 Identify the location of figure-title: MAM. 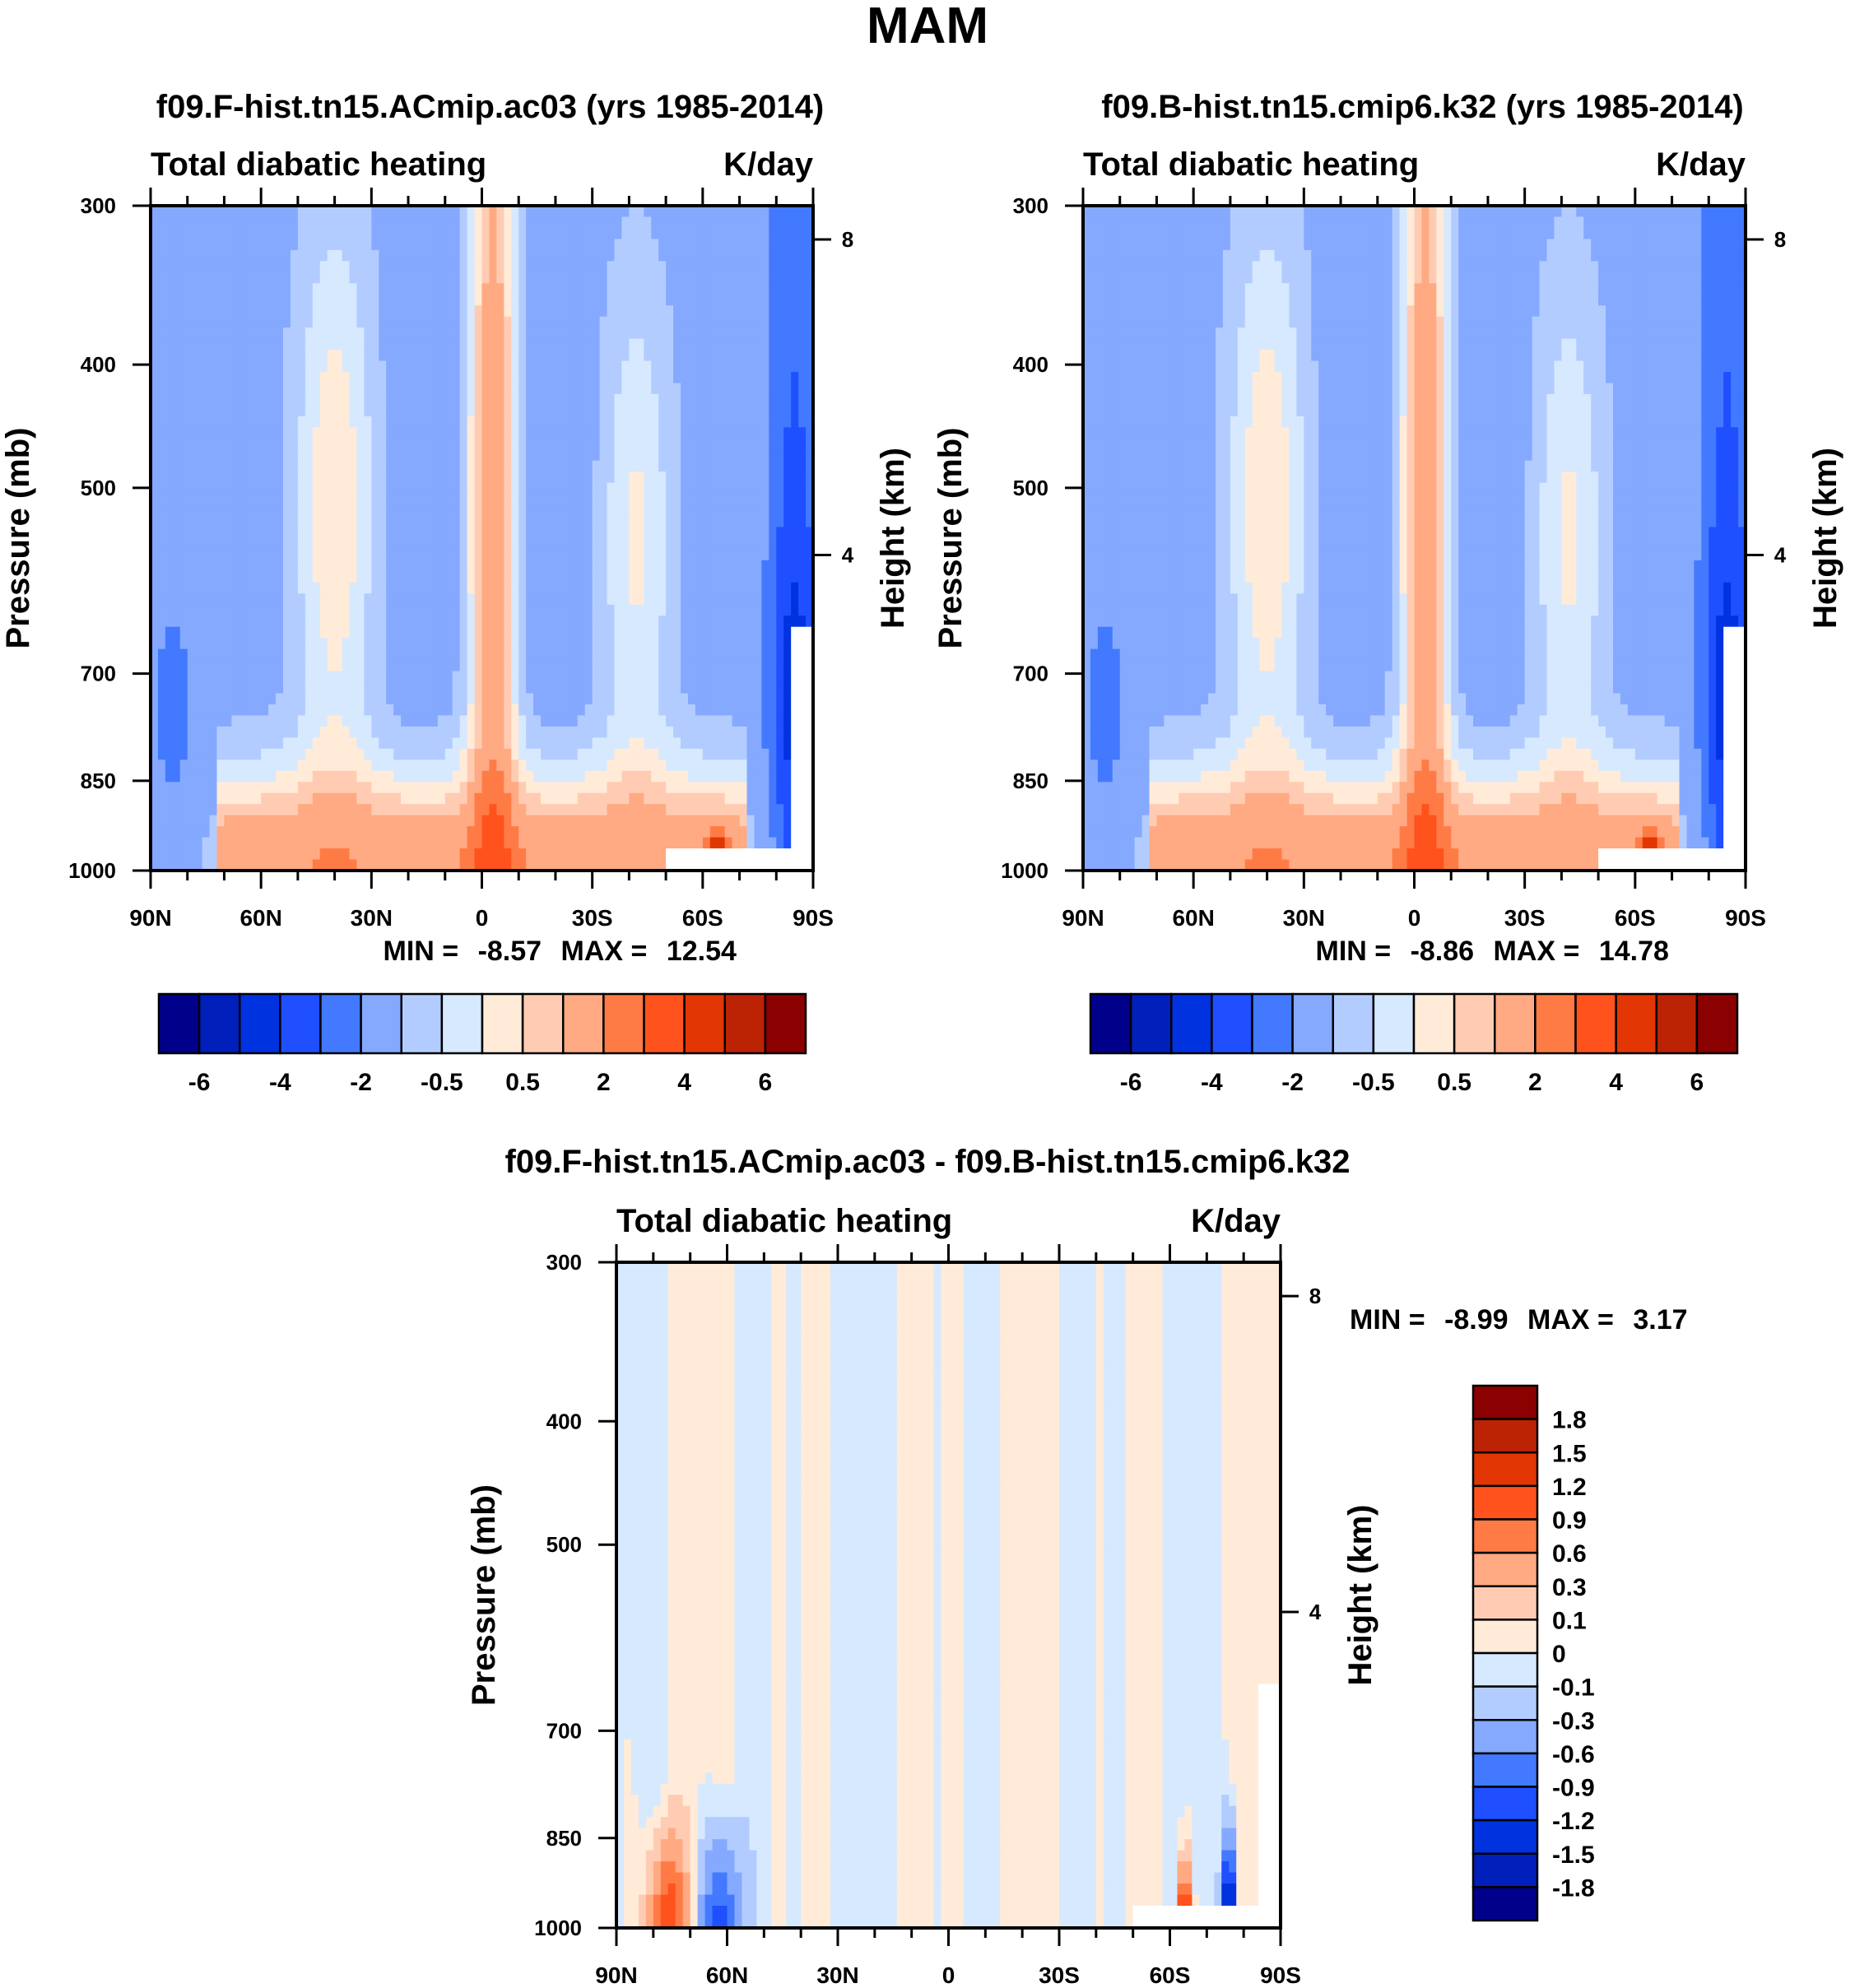
(928, 27).